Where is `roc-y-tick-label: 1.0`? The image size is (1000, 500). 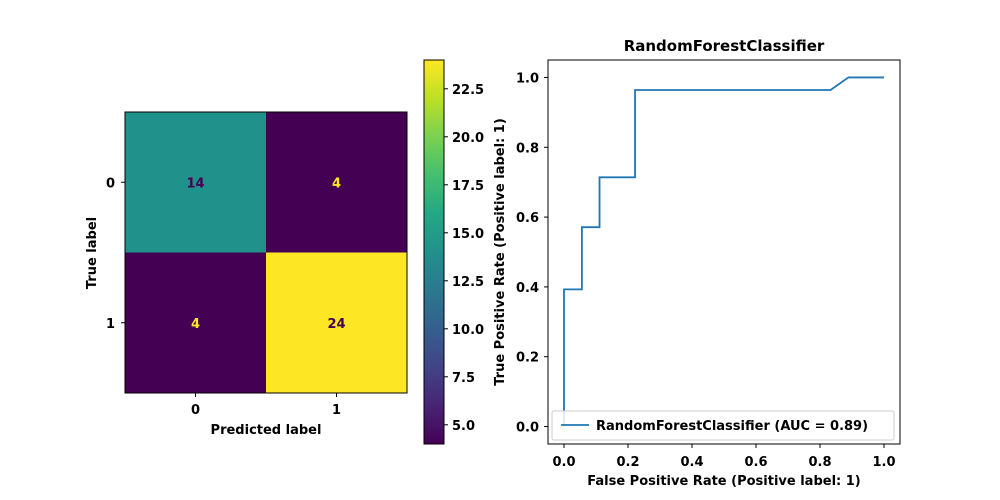 roc-y-tick-label: 1.0 is located at coordinates (527, 78).